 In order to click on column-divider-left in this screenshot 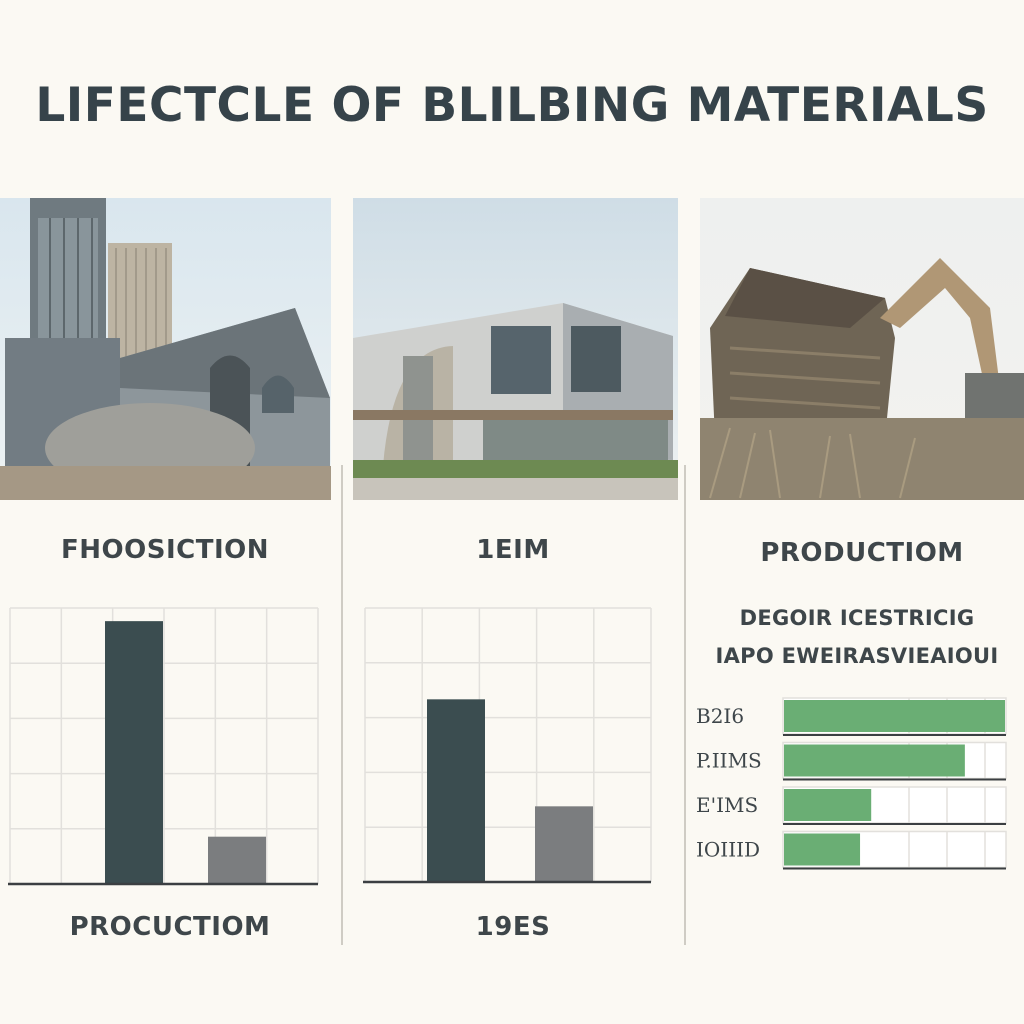, I will do `click(342, 705)`.